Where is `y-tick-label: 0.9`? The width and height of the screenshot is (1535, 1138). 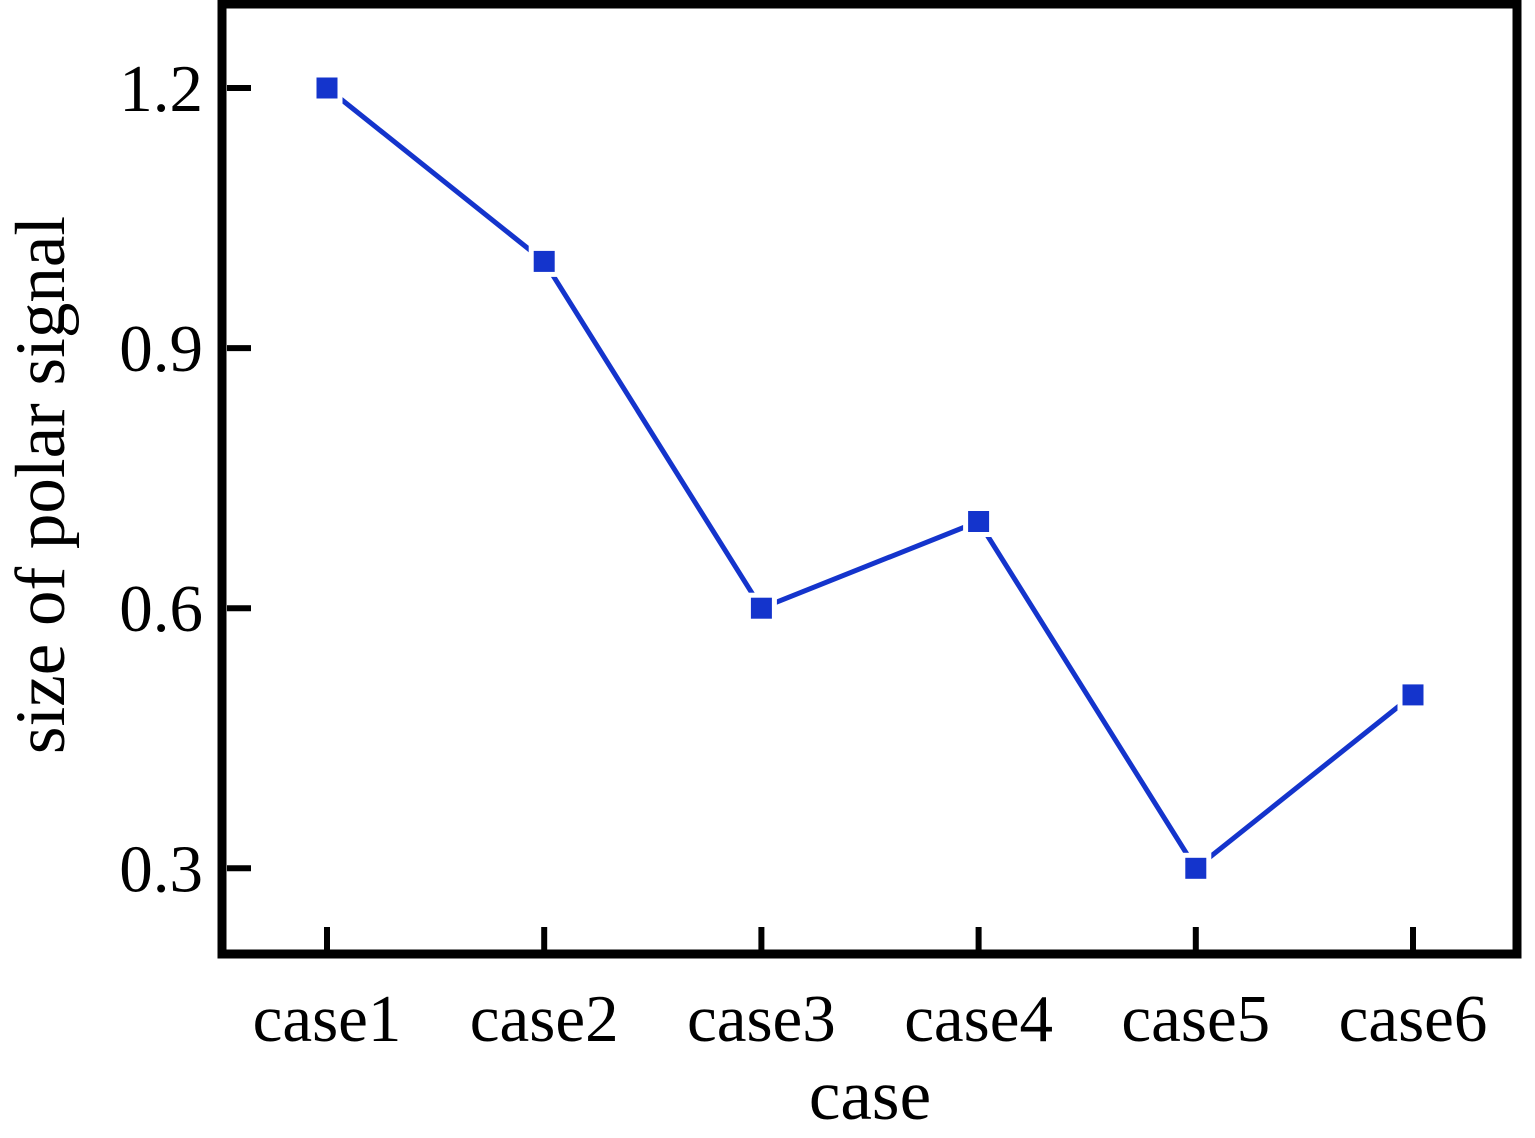 y-tick-label: 0.9 is located at coordinates (161, 349).